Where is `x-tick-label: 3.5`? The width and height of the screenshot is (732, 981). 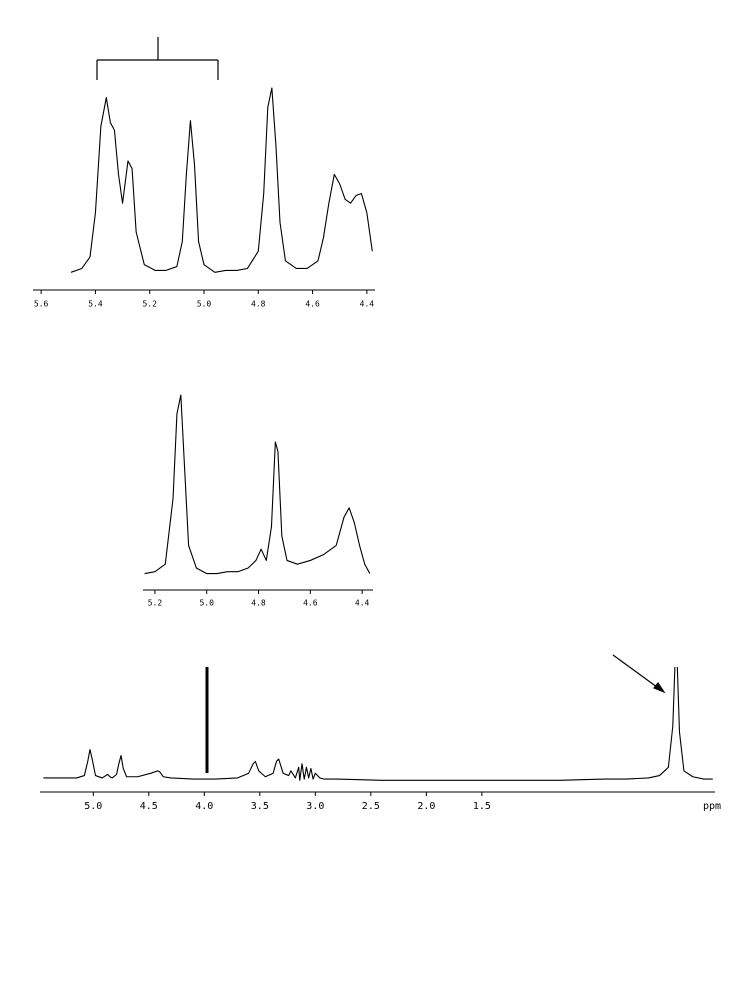
x-tick-label: 3.5 is located at coordinates (260, 806).